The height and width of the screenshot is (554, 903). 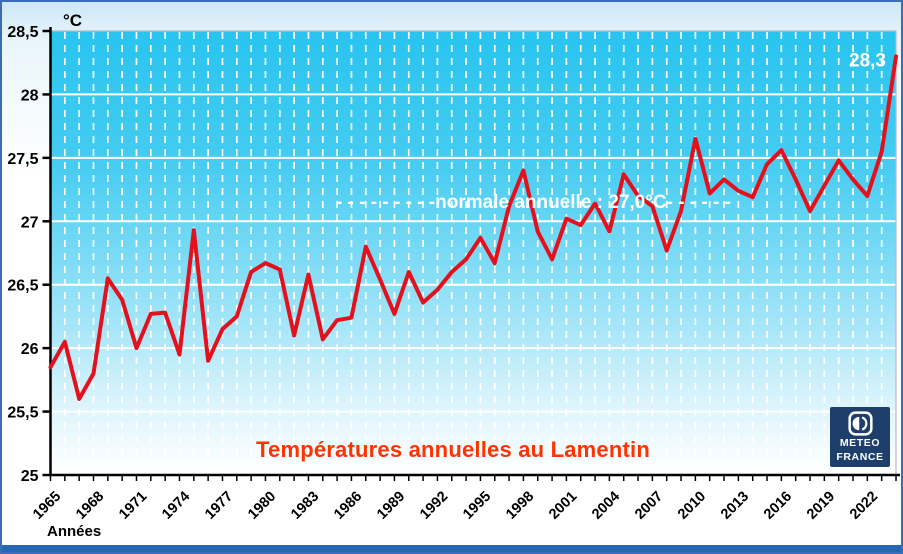 What do you see at coordinates (30, 476) in the screenshot?
I see `y-tick-label: 25` at bounding box center [30, 476].